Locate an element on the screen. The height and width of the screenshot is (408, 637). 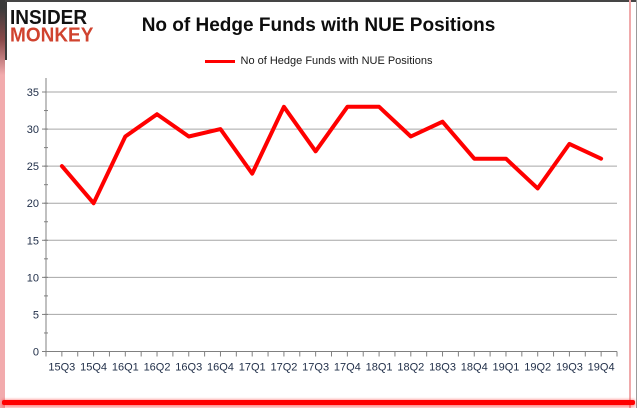
x-axis-label: 17Q3 is located at coordinates (315, 368).